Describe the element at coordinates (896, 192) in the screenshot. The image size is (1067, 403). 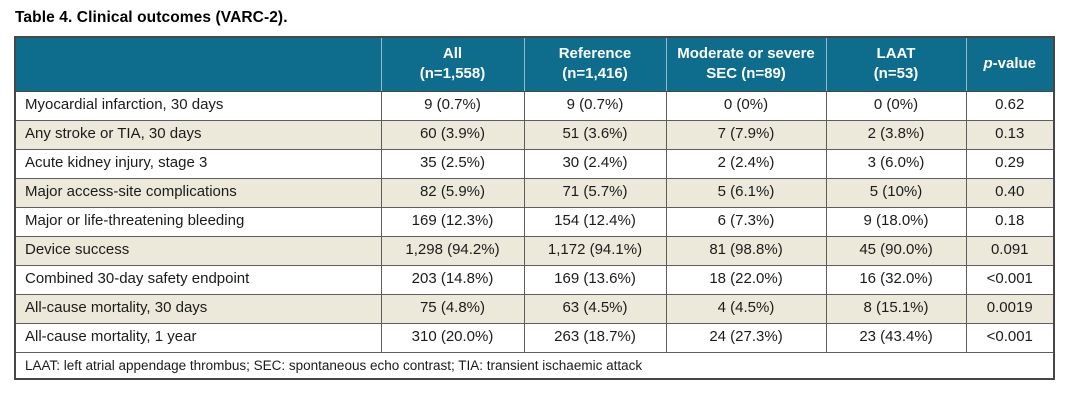
I see `cell-laat: 5 (10%)` at that location.